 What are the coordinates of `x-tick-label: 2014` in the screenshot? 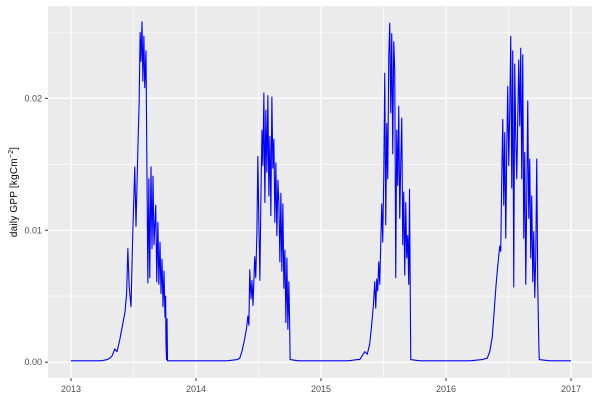 It's located at (196, 389).